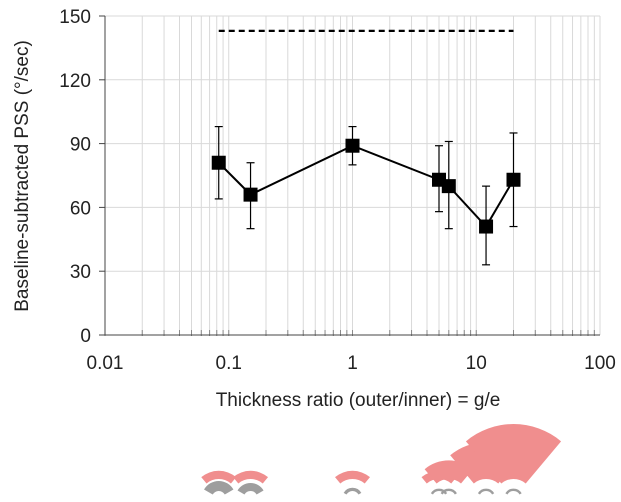 The image size is (621, 502). Describe the element at coordinates (476, 363) in the screenshot. I see `x-tick-label: 10` at that location.